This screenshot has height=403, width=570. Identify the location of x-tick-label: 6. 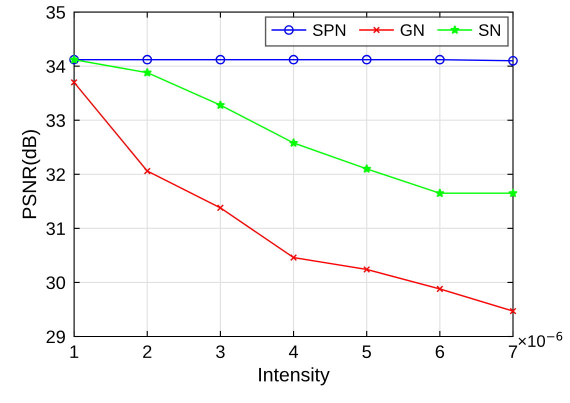
(440, 351).